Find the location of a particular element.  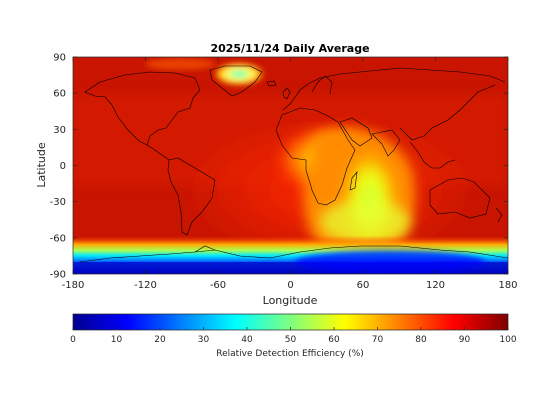

coastline-east-asia is located at coordinates (447, 112).